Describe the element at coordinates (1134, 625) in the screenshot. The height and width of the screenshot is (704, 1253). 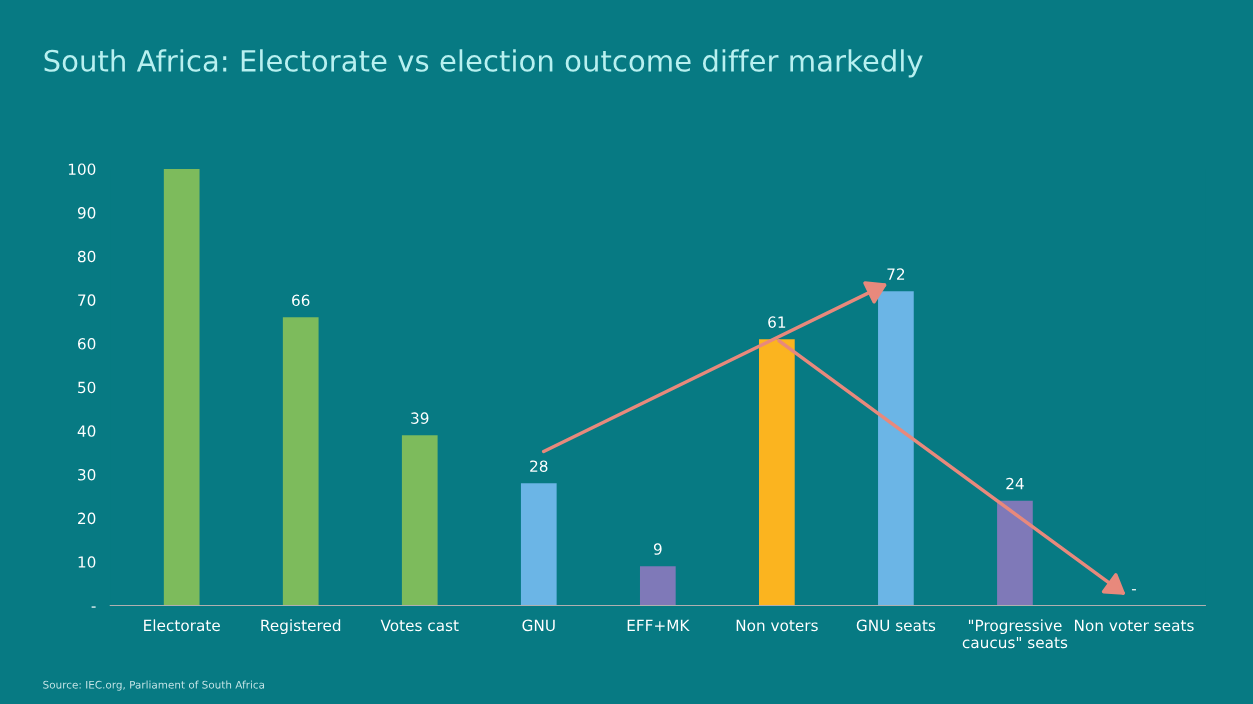
I see `x-tick-label: Non voter seats` at that location.